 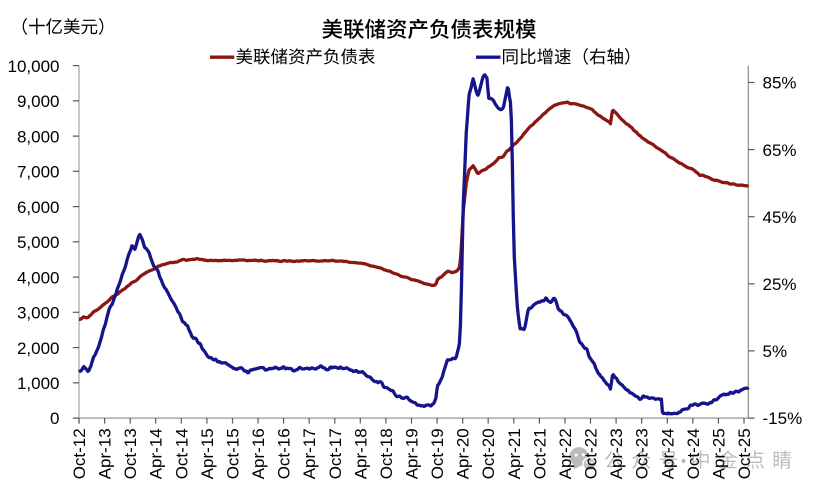 I want to click on svg-text: 4,000, so click(x=38, y=277).